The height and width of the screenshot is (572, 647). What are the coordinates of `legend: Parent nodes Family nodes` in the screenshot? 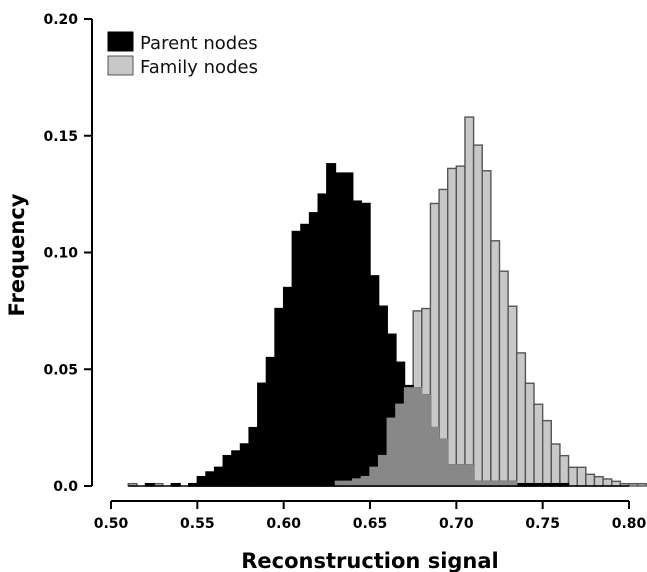 It's located at (182, 54).